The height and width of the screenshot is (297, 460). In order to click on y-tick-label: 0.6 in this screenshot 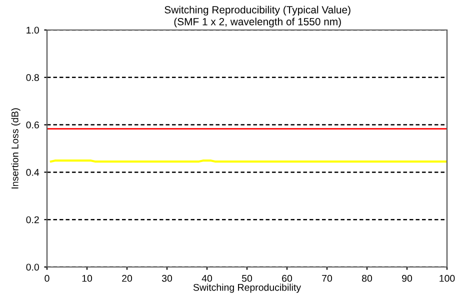, I will do `click(32, 125)`.